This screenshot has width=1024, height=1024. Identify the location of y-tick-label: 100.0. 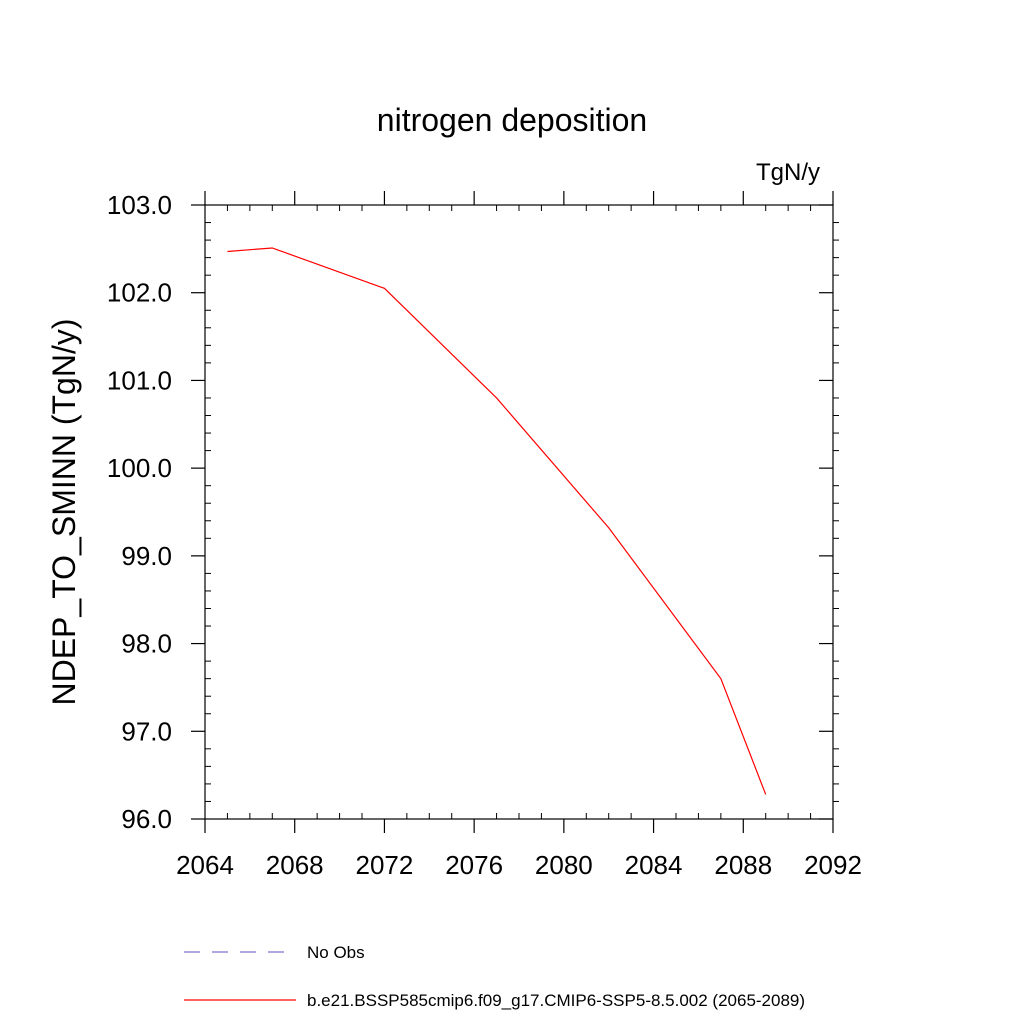
(139, 468).